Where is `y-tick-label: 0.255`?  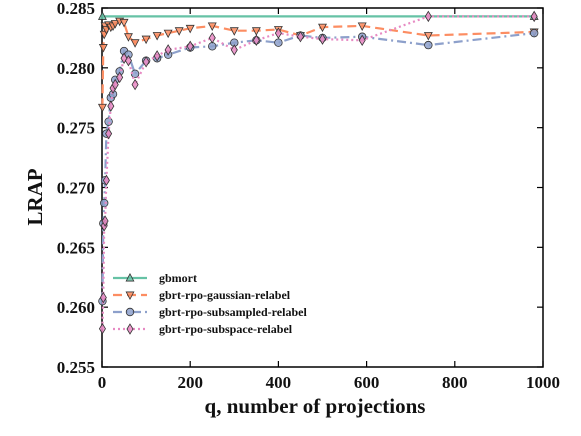
y-tick-label: 0.255 is located at coordinates (76, 367).